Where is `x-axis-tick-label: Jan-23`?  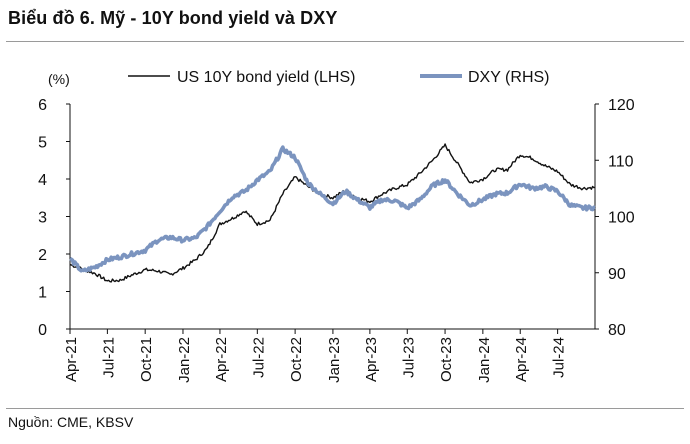
x-axis-tick-label: Jan-23 is located at coordinates (334, 360).